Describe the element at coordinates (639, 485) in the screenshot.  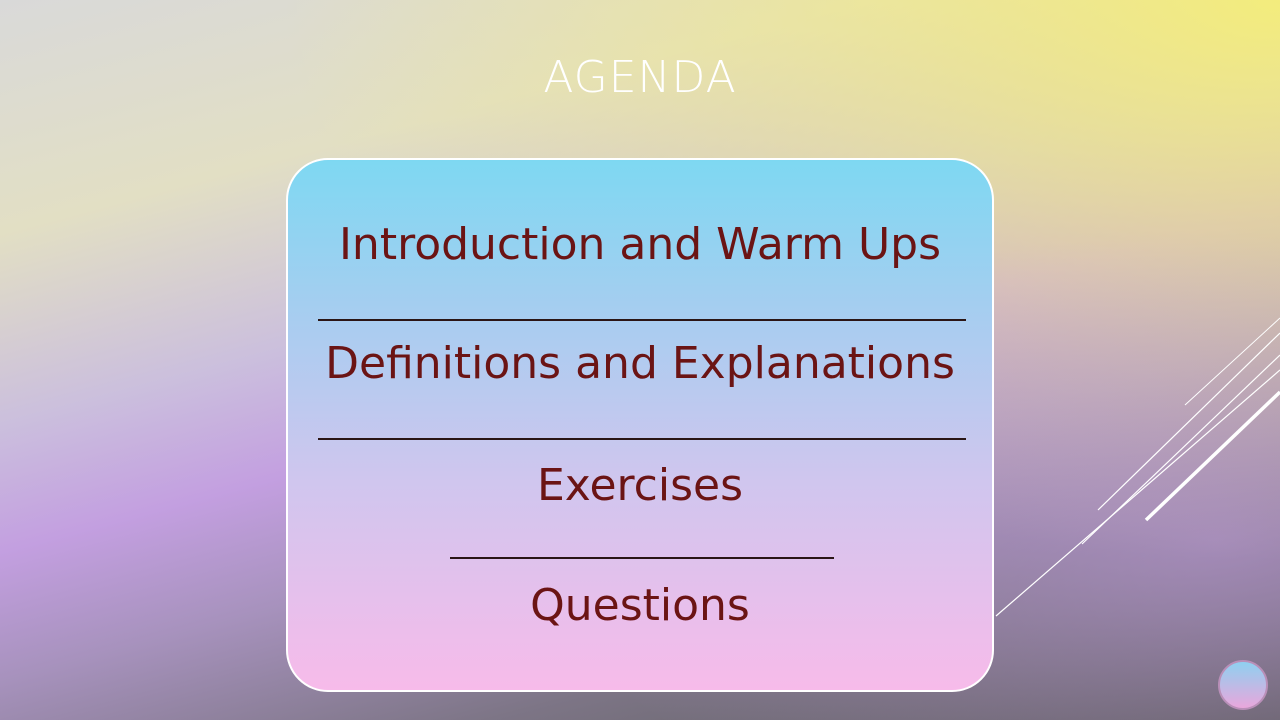
I see `agenda-item-exercises: Exercises` at that location.